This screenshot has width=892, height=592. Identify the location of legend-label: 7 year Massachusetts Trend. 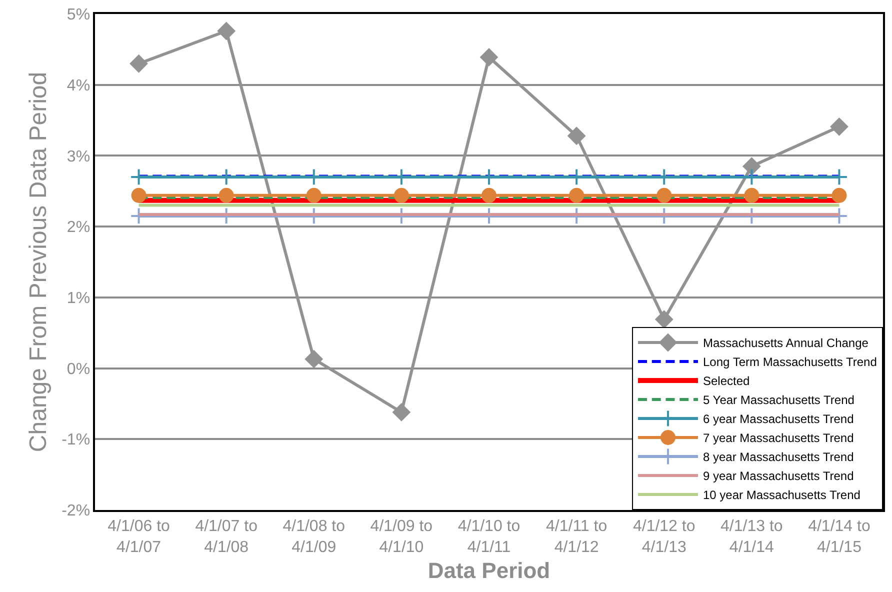
(778, 438).